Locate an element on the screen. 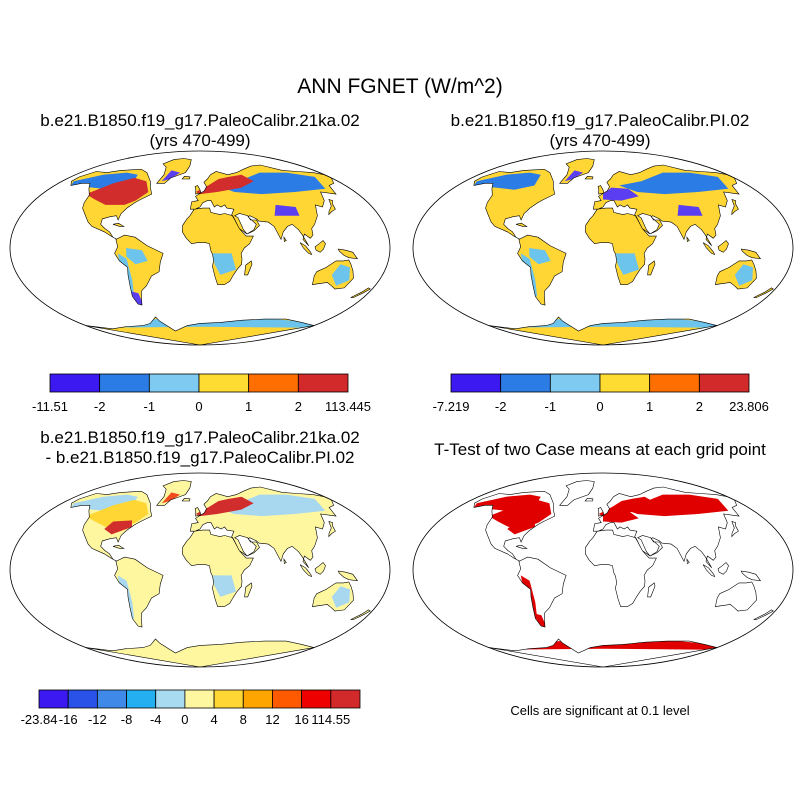 The image size is (800, 800). colorbar-3-label: 8 is located at coordinates (243, 719).